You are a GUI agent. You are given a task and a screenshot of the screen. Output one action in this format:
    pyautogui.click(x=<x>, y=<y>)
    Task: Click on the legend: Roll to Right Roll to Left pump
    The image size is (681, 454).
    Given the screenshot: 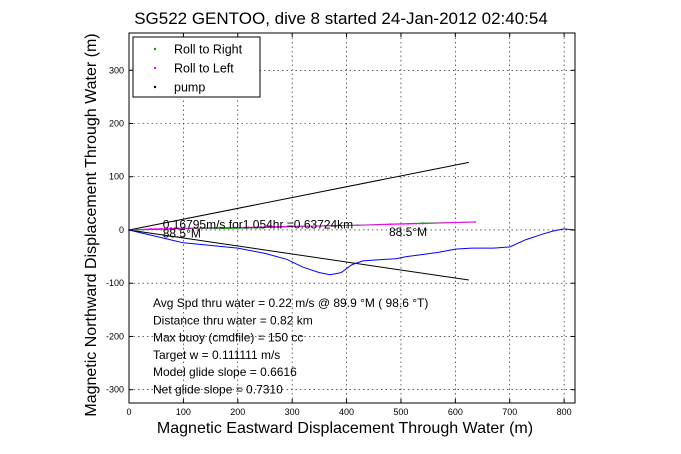 What is the action you would take?
    pyautogui.click(x=196, y=67)
    